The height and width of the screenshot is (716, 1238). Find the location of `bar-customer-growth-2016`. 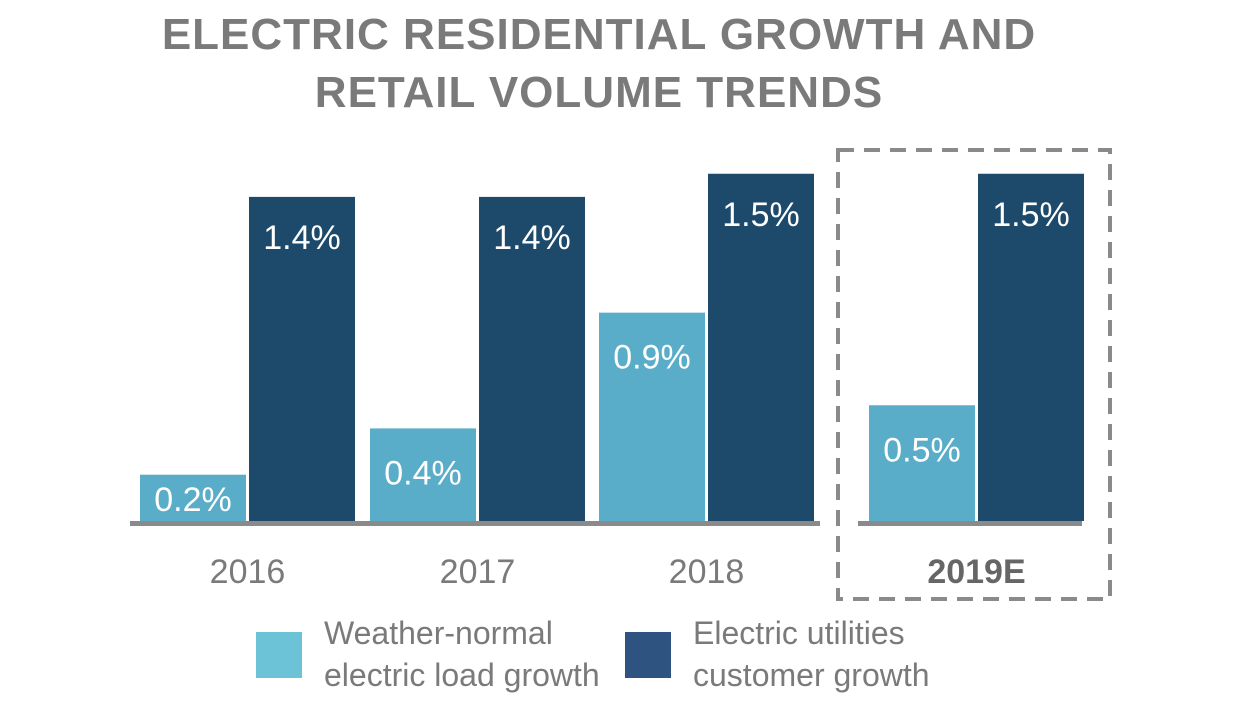

bar-customer-growth-2016 is located at coordinates (302, 358).